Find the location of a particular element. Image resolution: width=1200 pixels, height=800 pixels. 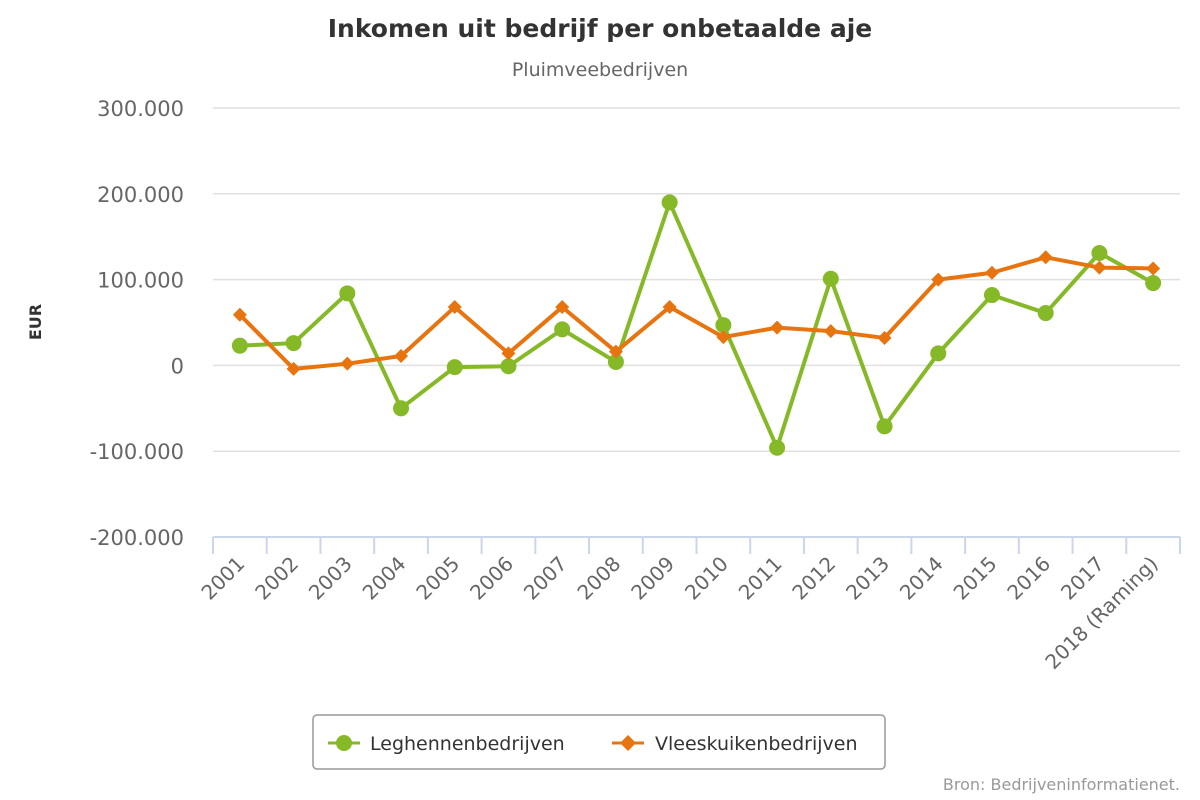

x-tick-label: 2012 is located at coordinates (813, 578).